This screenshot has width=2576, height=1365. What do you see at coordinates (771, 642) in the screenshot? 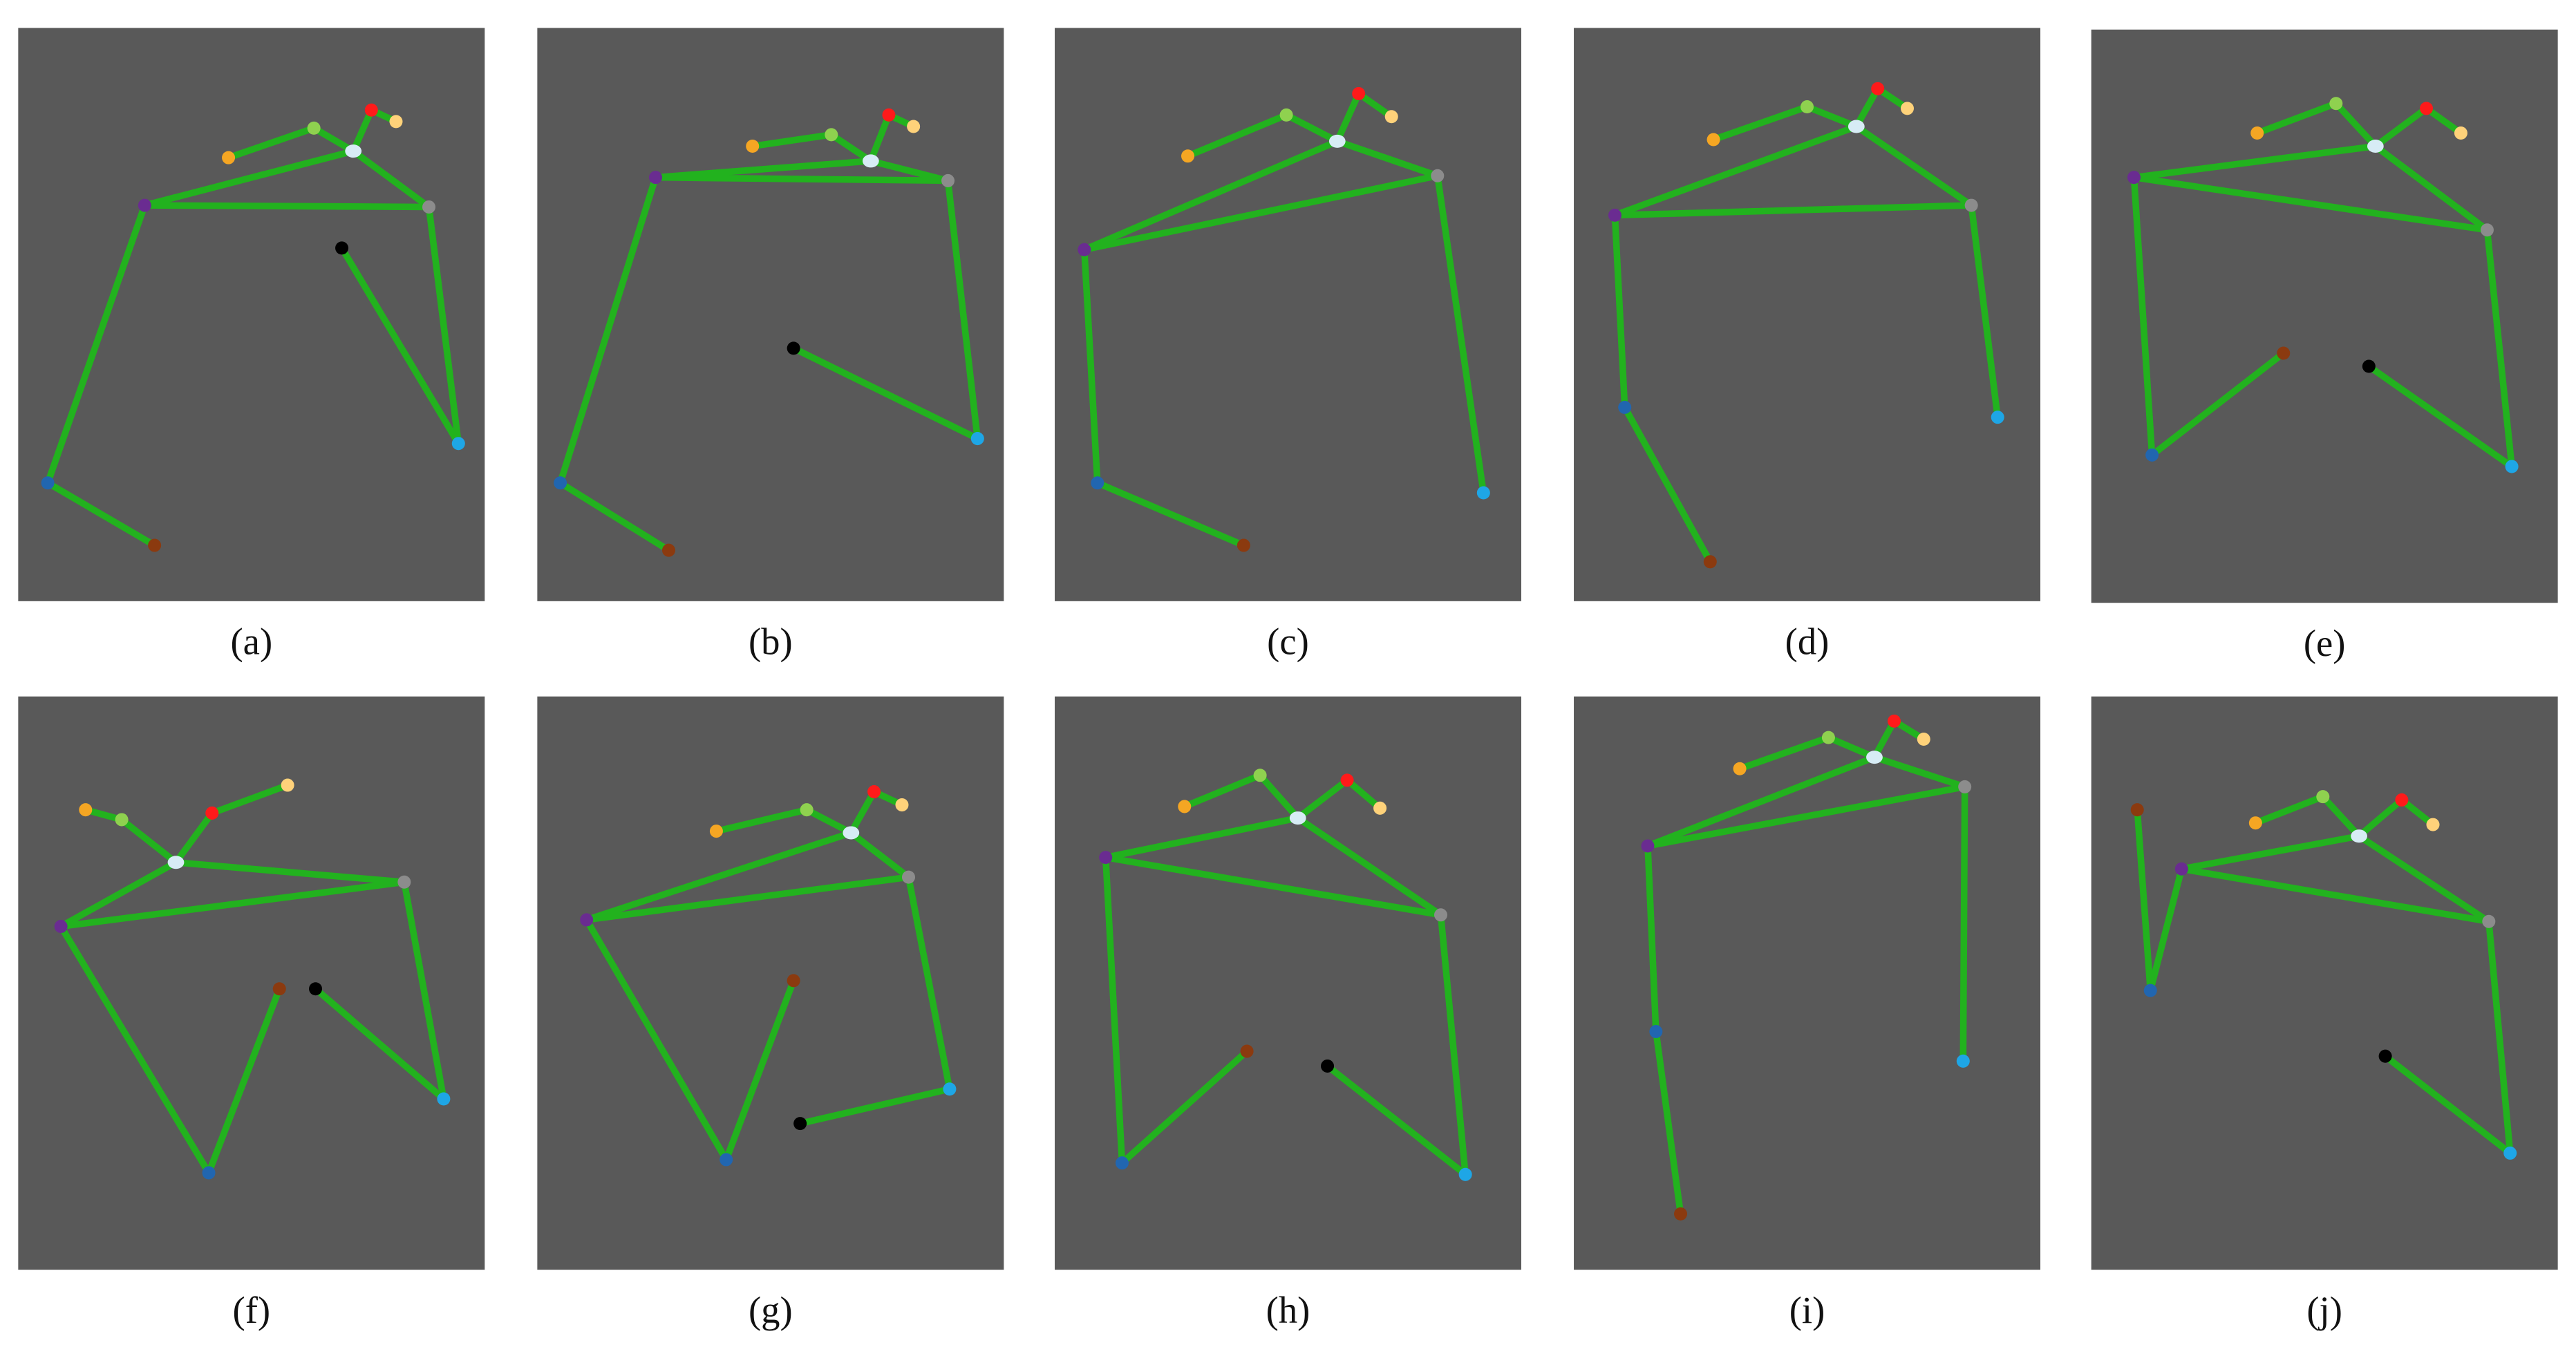
I see `caption: (b)` at bounding box center [771, 642].